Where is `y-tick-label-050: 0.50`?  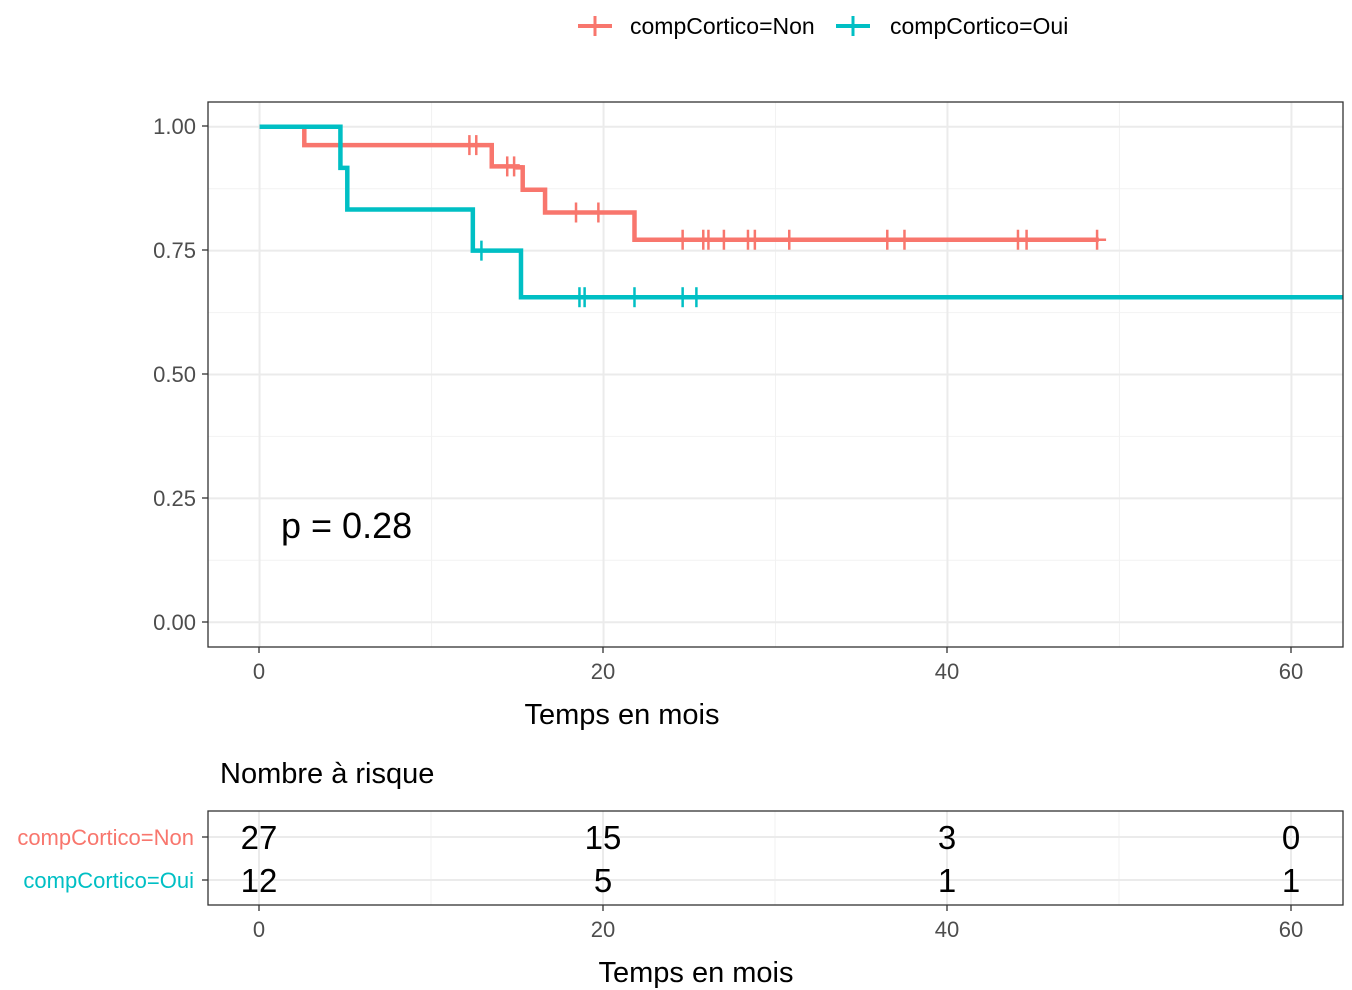
y-tick-label-050: 0.50 is located at coordinates (174, 374).